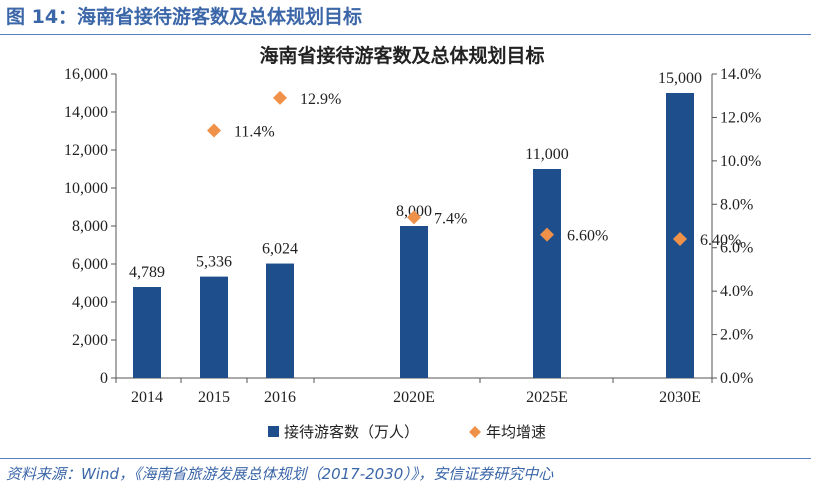 This screenshot has width=821, height=491. What do you see at coordinates (680, 397) in the screenshot?
I see `x-tick-label: 2030E` at bounding box center [680, 397].